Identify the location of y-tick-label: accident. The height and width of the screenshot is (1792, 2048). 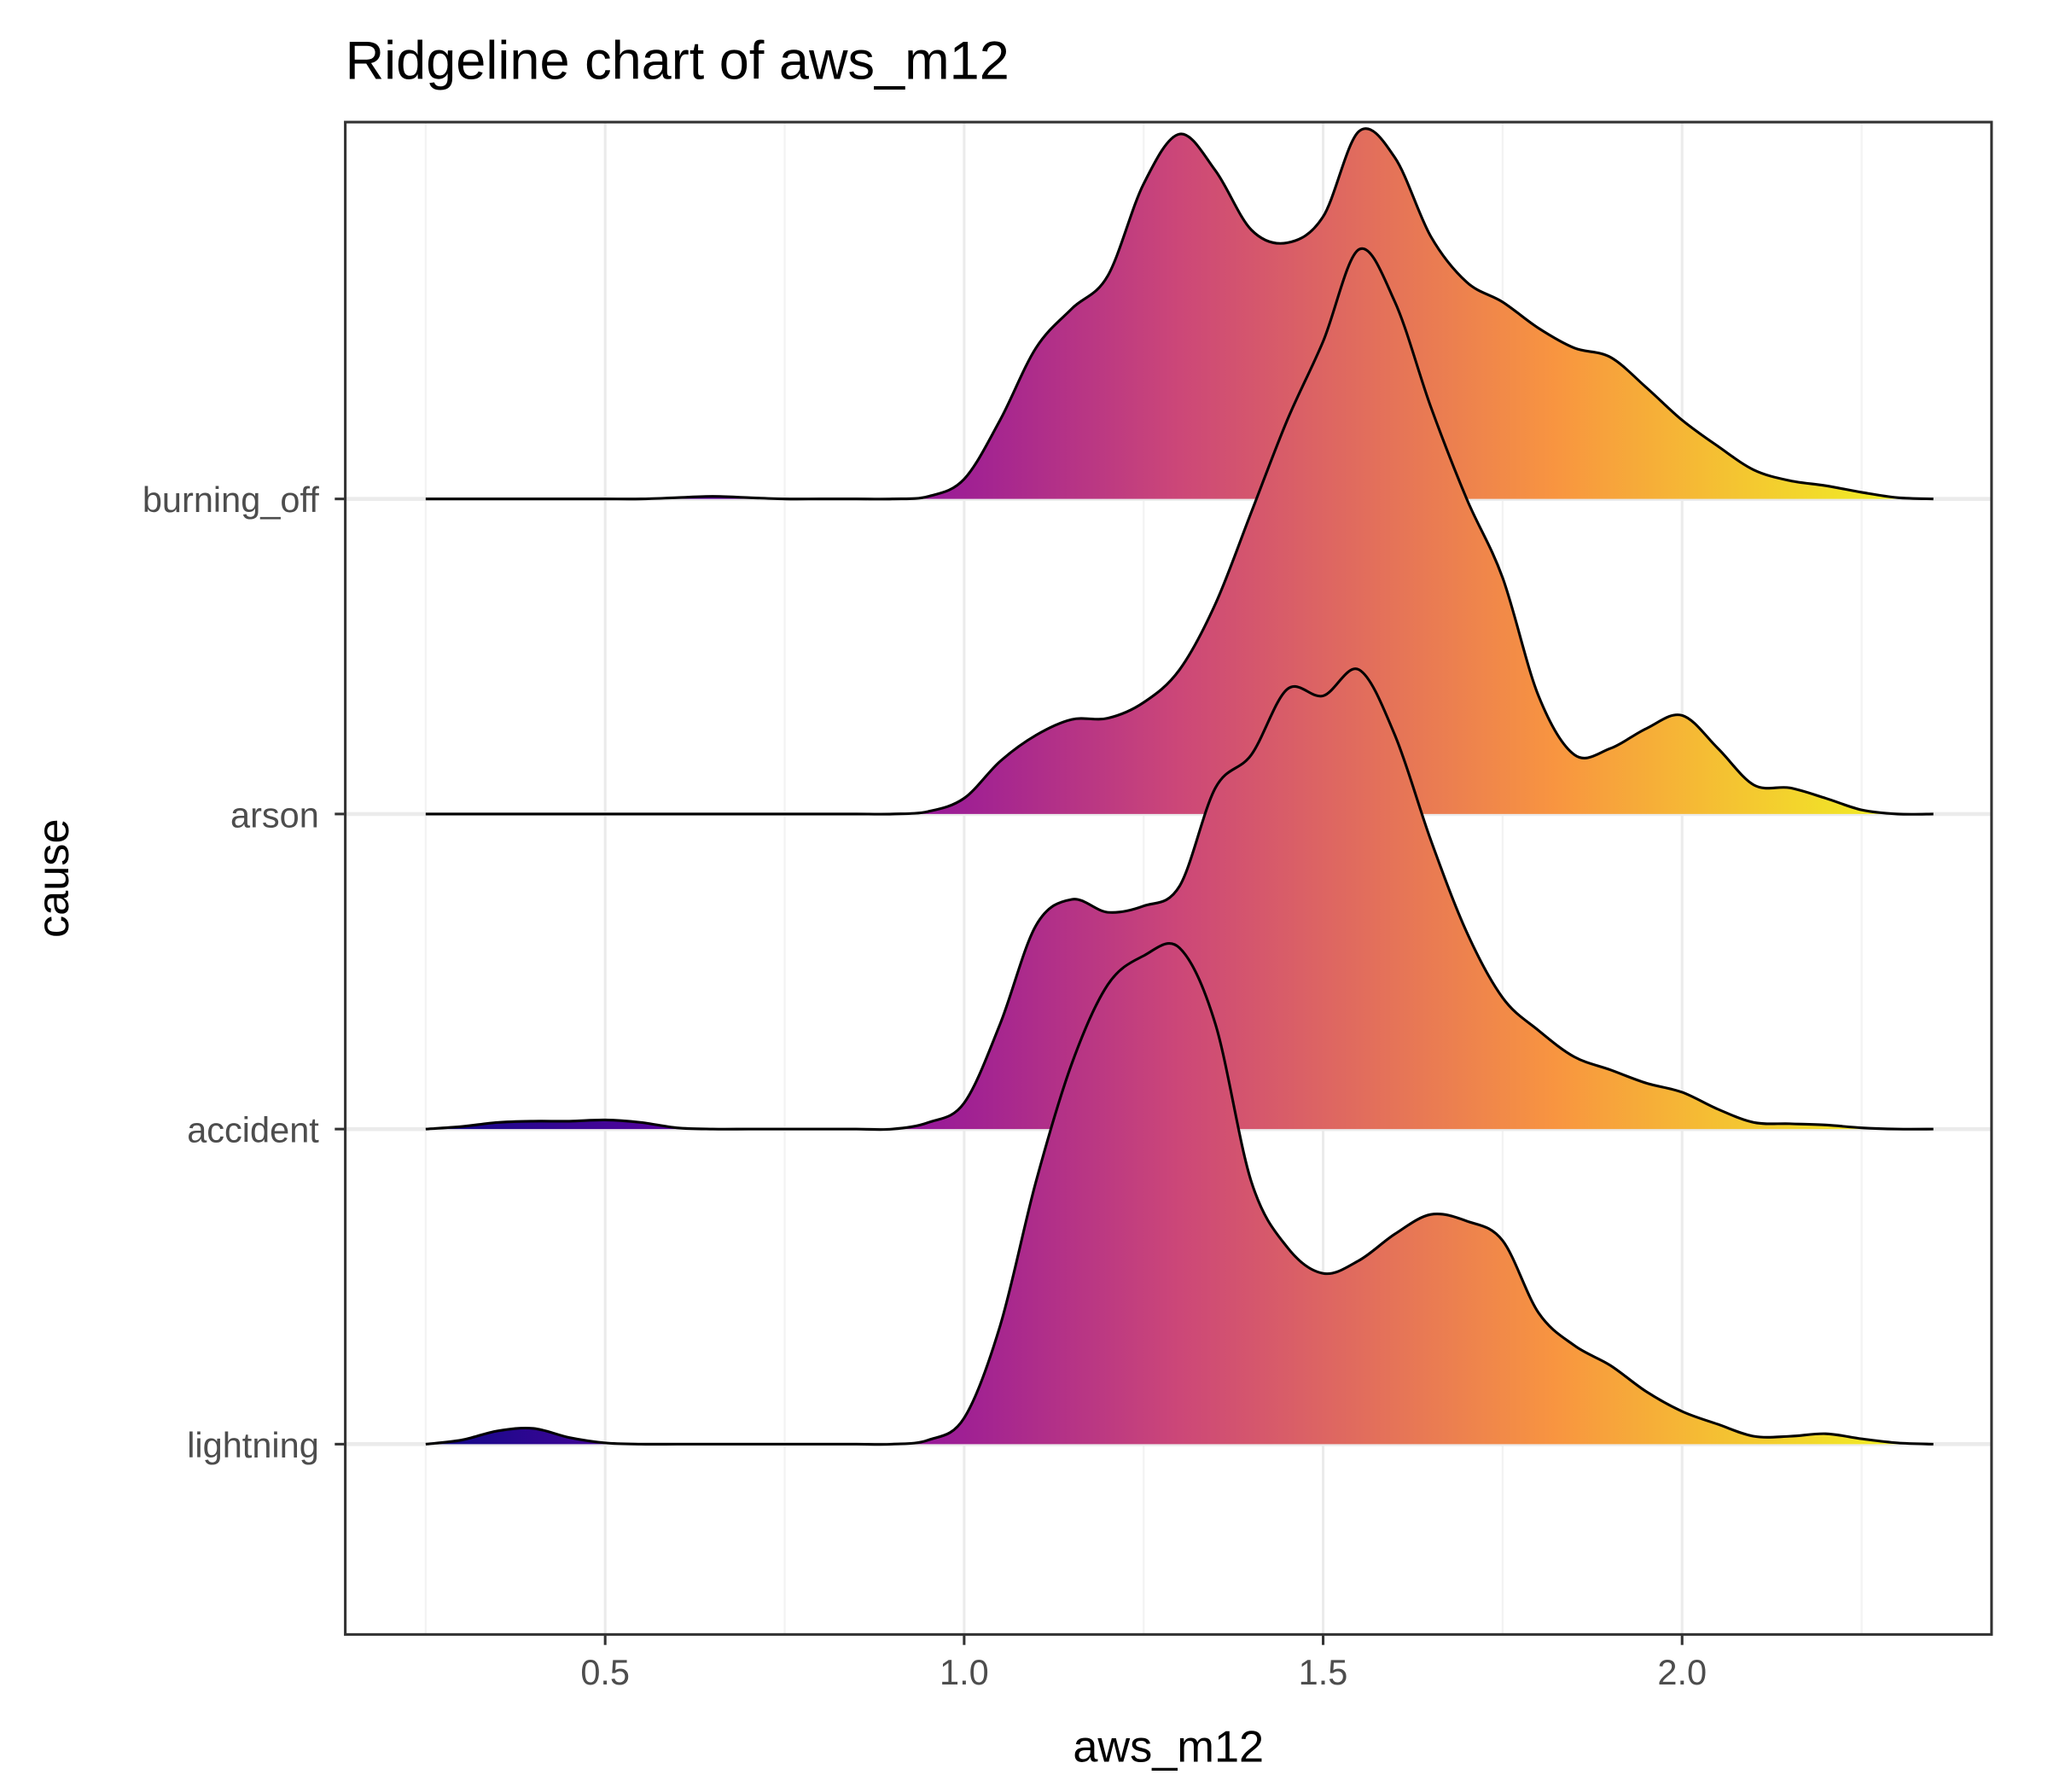
(253, 1130).